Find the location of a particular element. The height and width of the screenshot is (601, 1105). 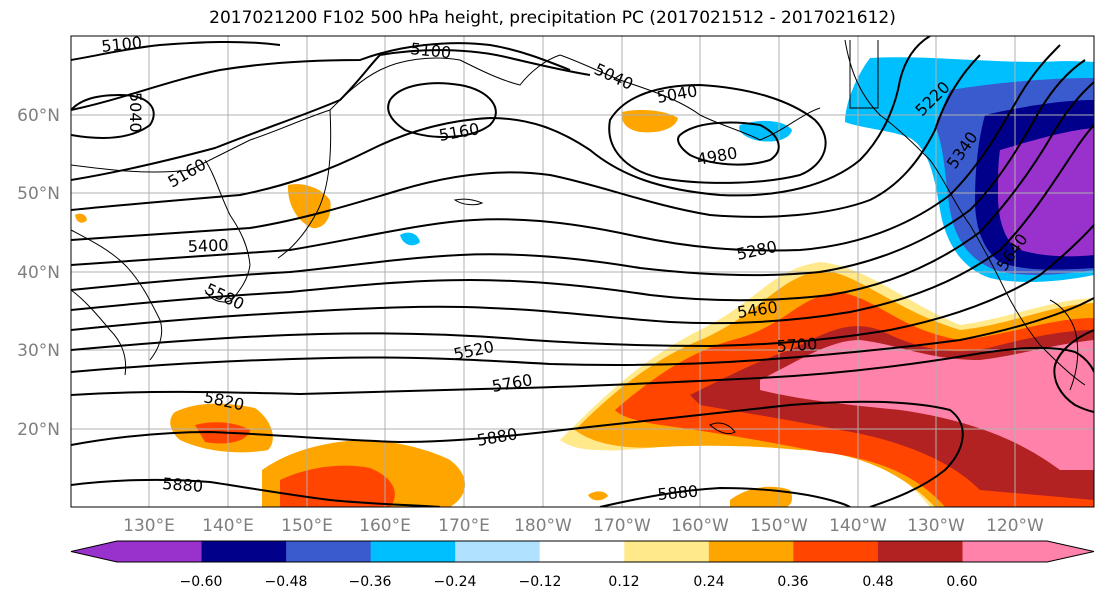

lon-label: 170°W is located at coordinates (622, 526).